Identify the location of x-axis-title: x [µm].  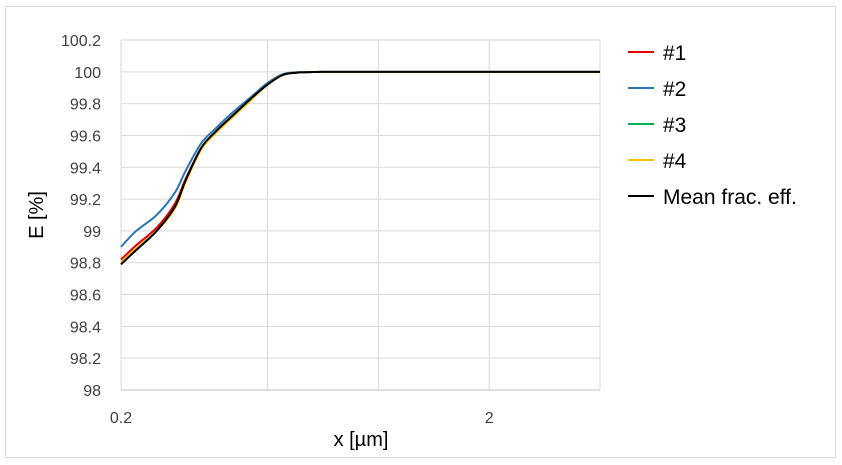
(361, 440).